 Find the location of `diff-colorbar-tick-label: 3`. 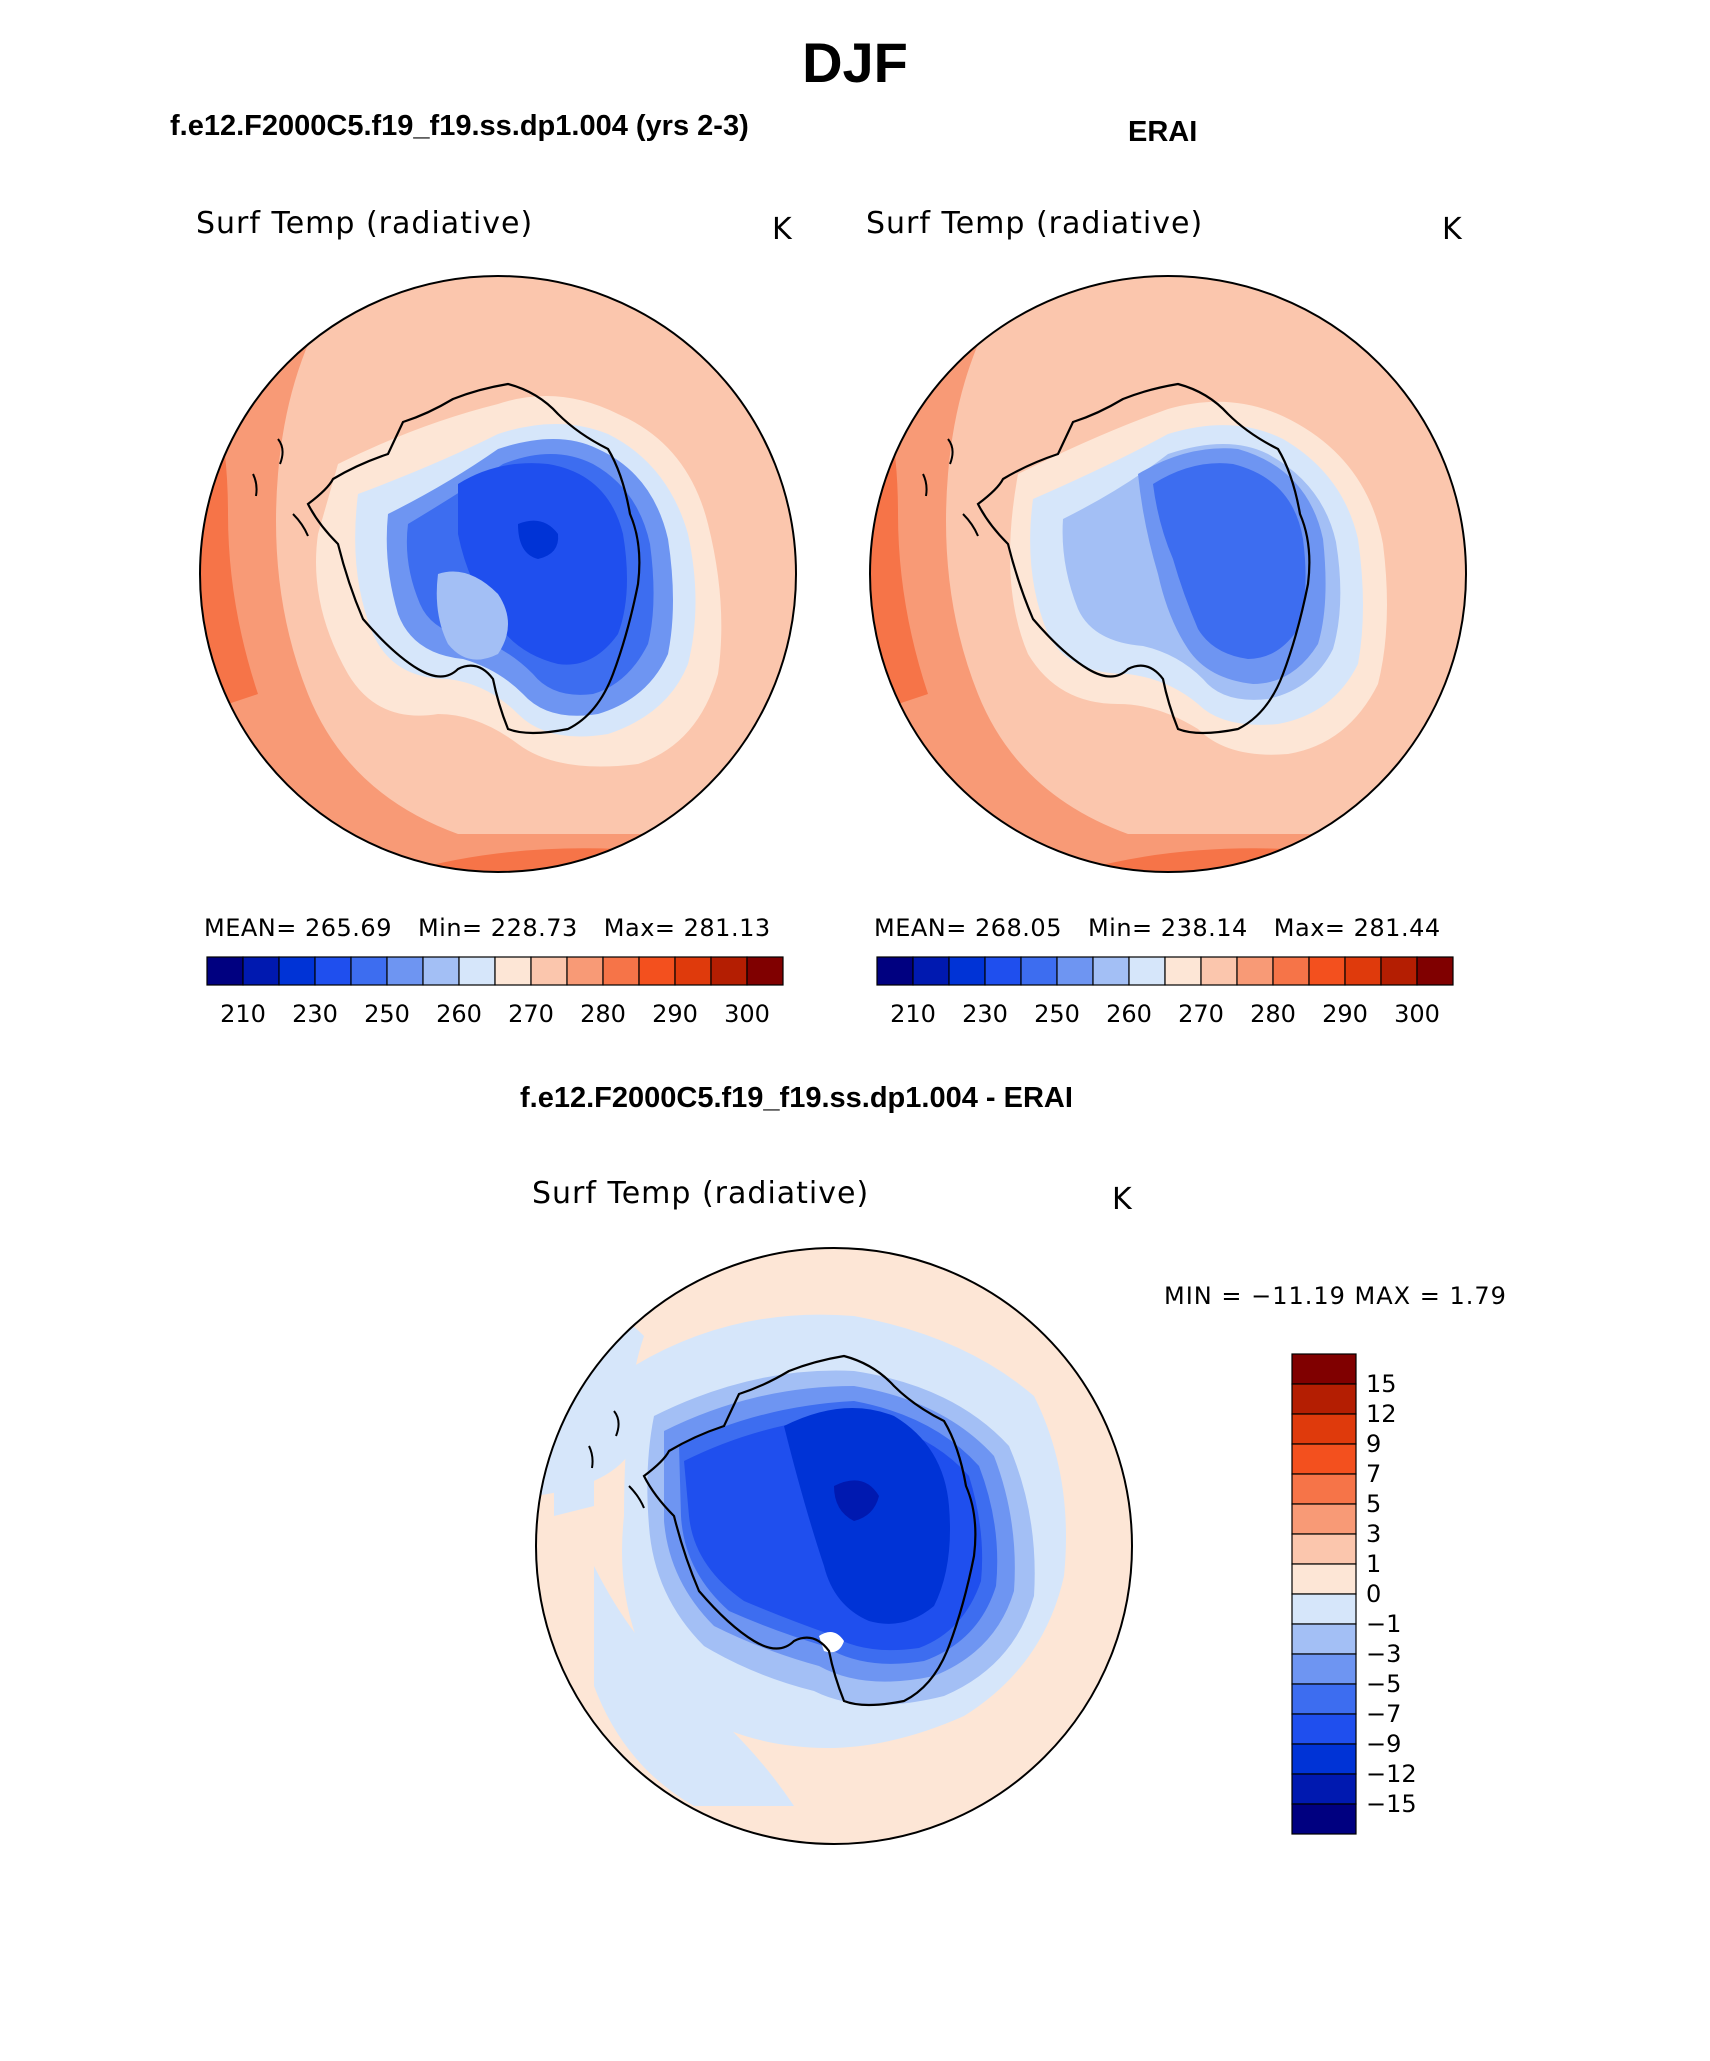

diff-colorbar-tick-label: 3 is located at coordinates (1373, 1534).